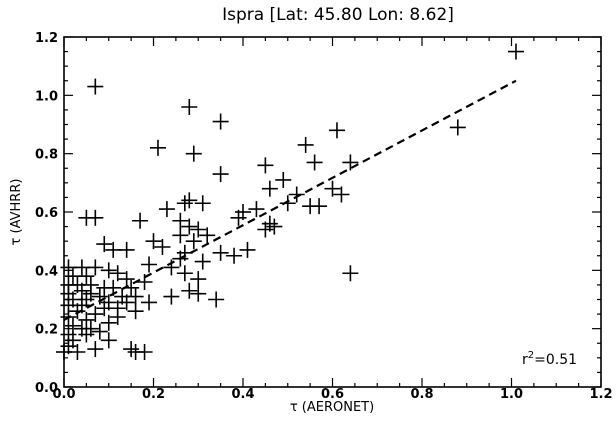 This screenshot has height=439, width=616. I want to click on y-axis-label: τ (AVHRR), so click(16, 212).